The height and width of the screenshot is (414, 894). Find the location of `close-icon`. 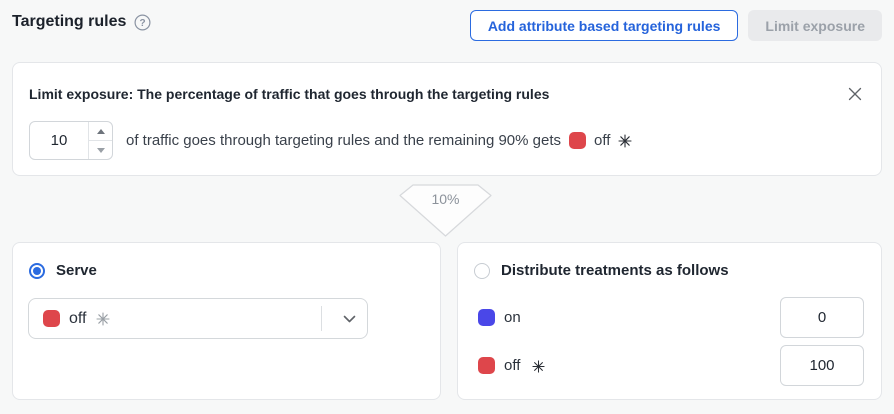

close-icon is located at coordinates (855, 94).